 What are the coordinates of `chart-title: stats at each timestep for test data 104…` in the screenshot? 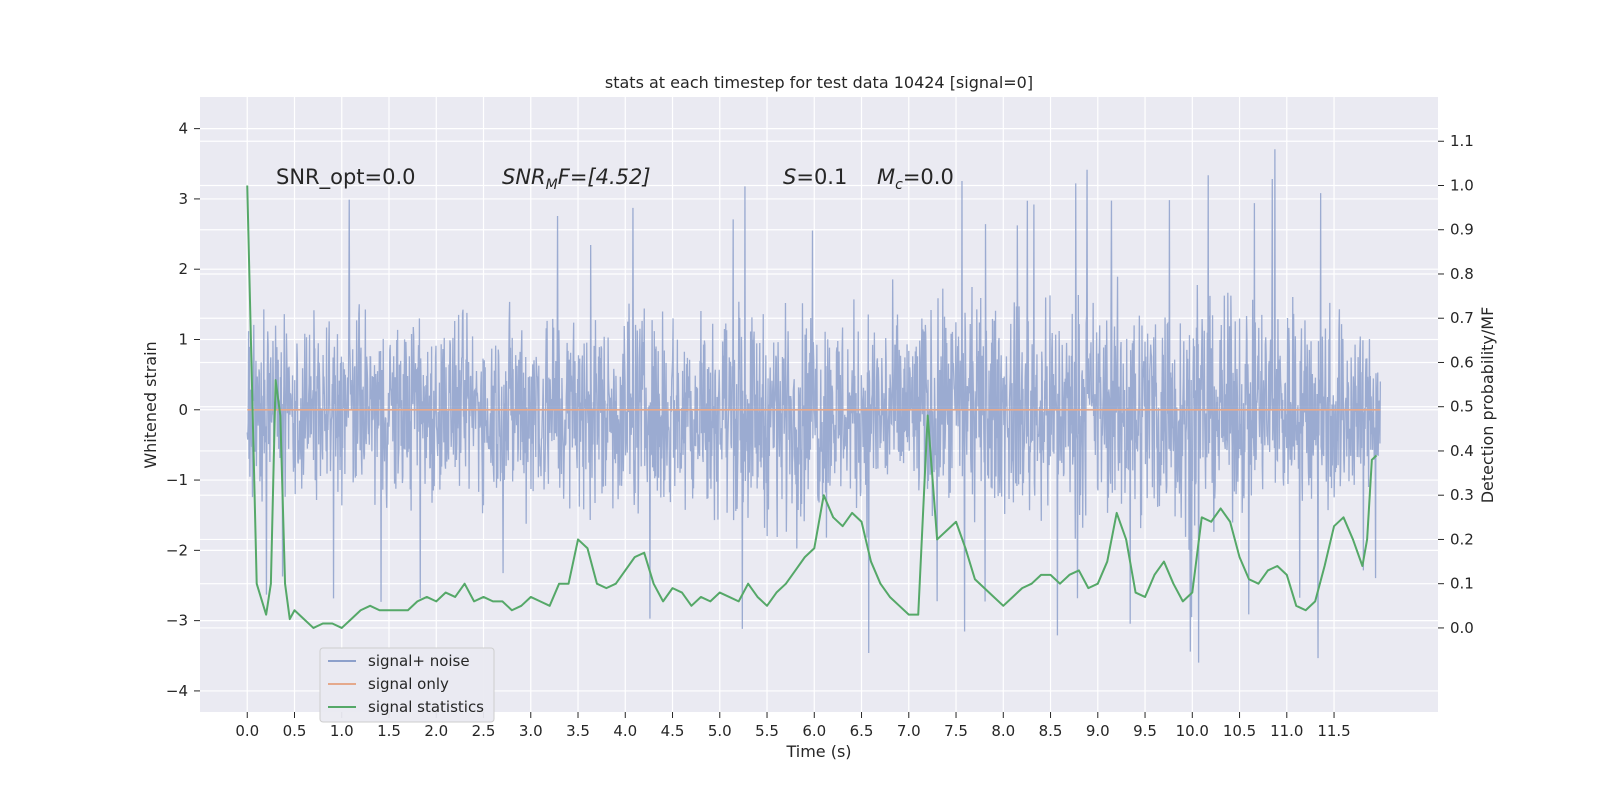 It's located at (819, 82).